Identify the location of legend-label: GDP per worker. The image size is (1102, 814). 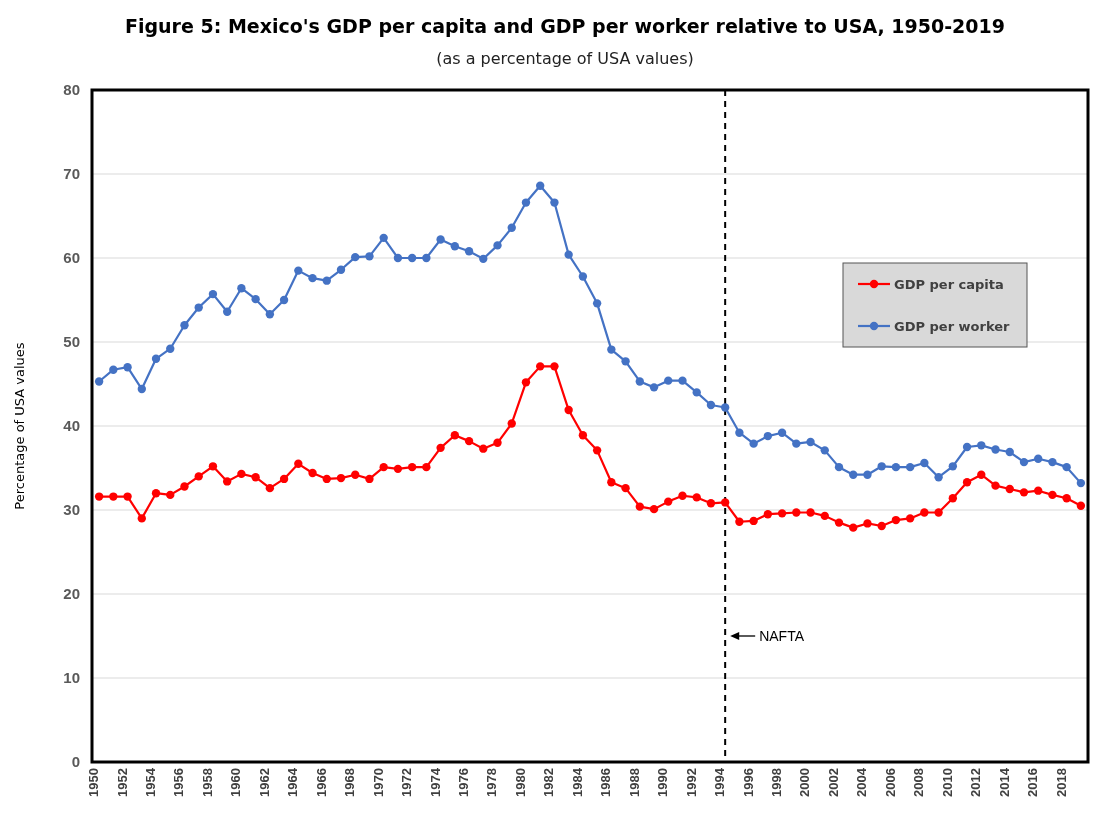
(952, 326).